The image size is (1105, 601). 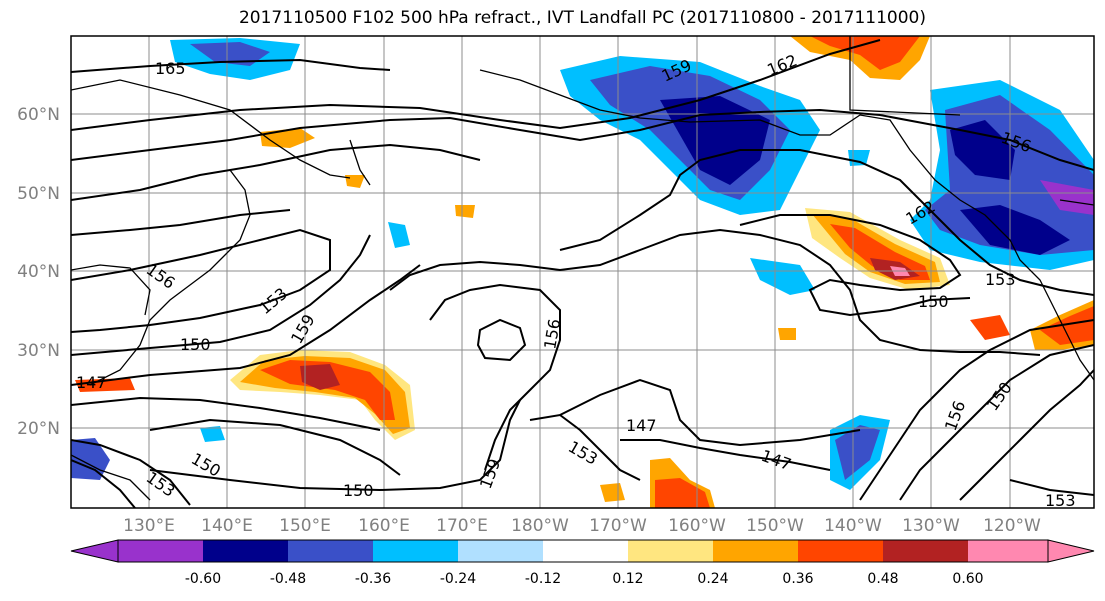 What do you see at coordinates (203, 579) in the screenshot?
I see `colorbar-tick-label: -0.60` at bounding box center [203, 579].